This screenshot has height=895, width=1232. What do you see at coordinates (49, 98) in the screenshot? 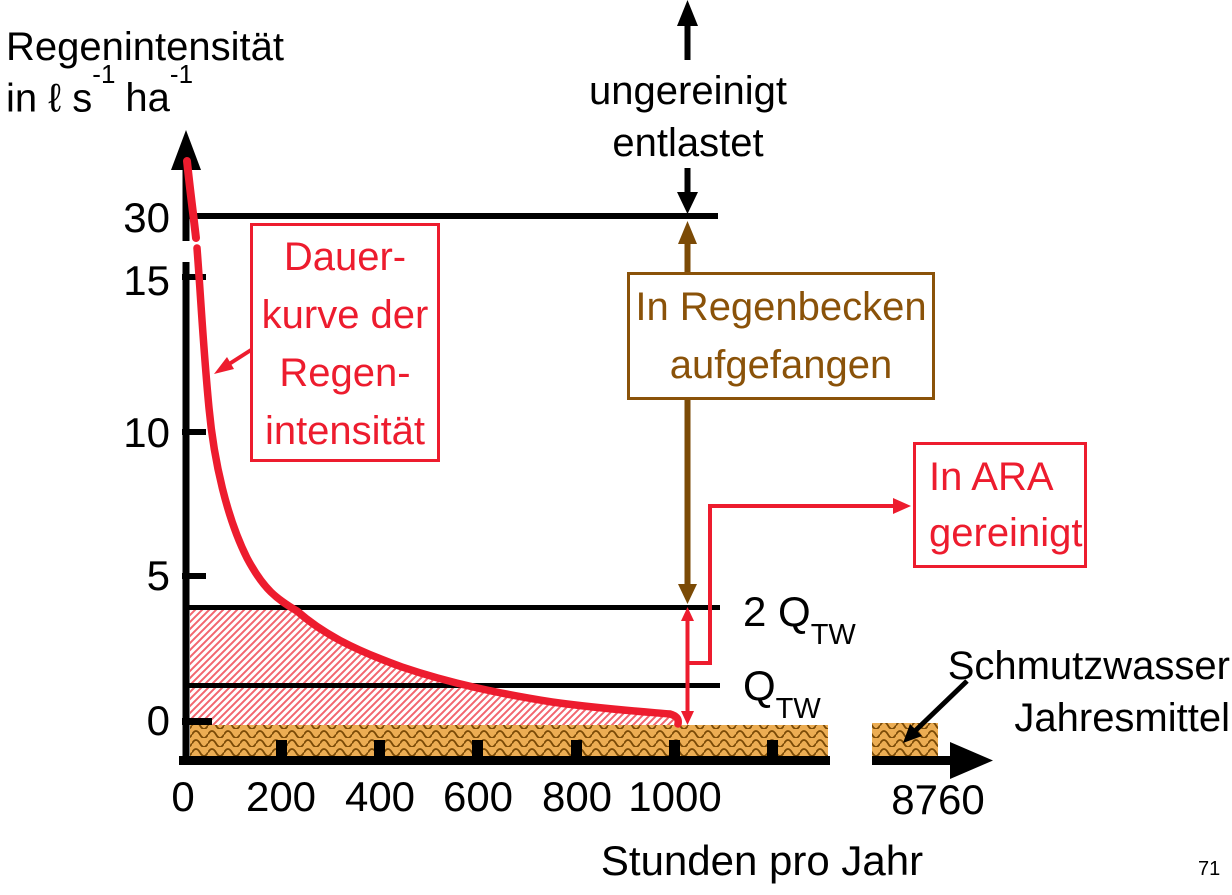
I see `unit-prefix: in ℓ s` at bounding box center [49, 98].